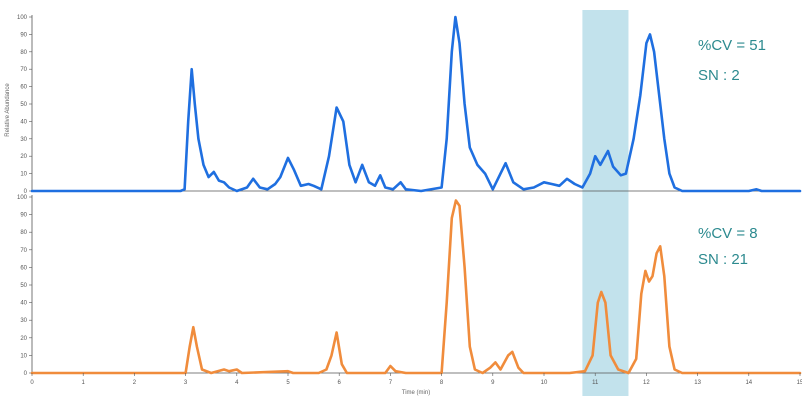 The image size is (802, 396). I want to click on x-tick-label: 11, so click(595, 383).